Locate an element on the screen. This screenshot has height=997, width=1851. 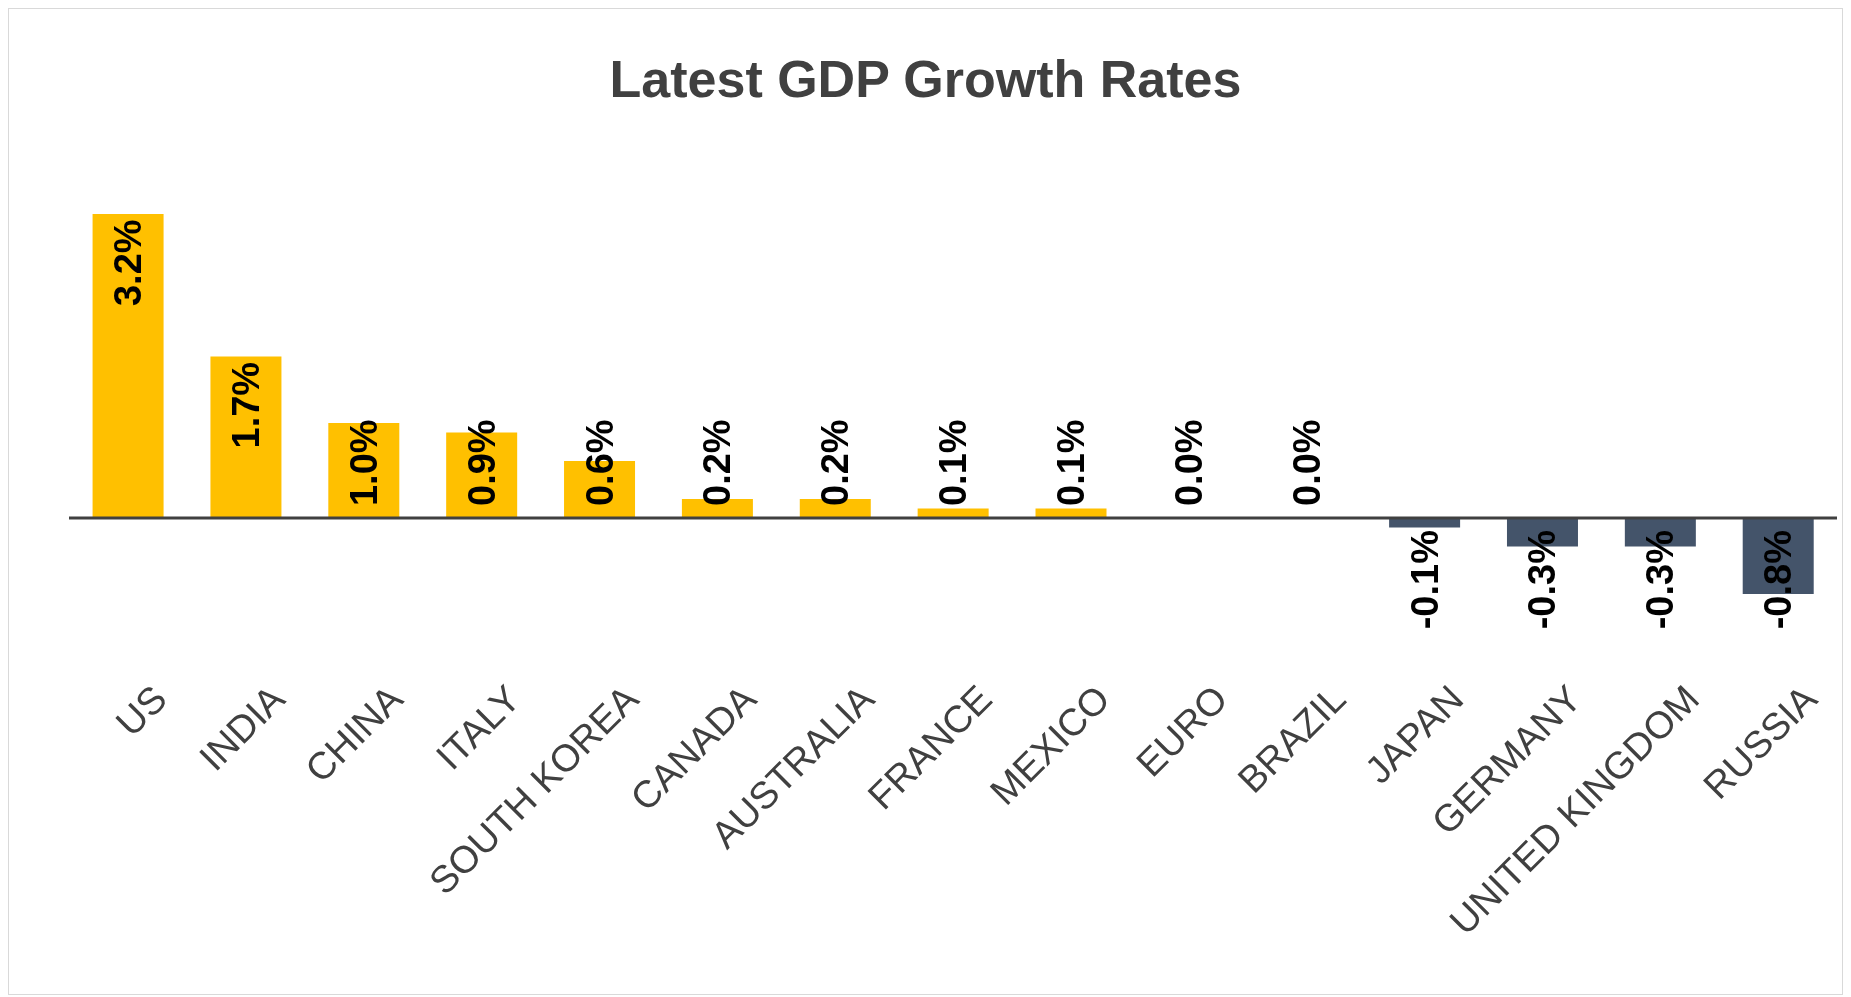
data-label: -0.1% is located at coordinates (1424, 580).